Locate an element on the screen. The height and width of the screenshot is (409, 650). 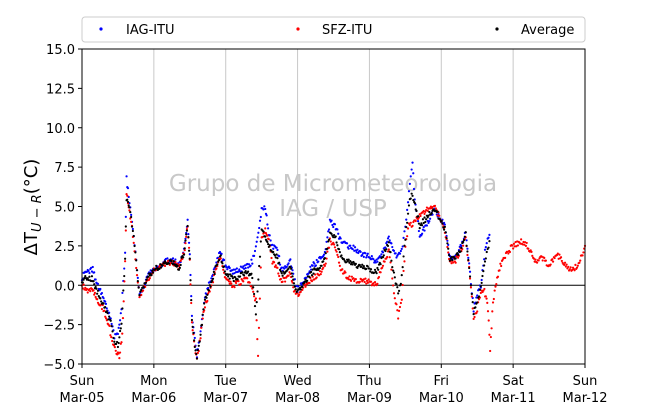
svg-text: ΔTU − R(°C) is located at coordinates (33, 207).